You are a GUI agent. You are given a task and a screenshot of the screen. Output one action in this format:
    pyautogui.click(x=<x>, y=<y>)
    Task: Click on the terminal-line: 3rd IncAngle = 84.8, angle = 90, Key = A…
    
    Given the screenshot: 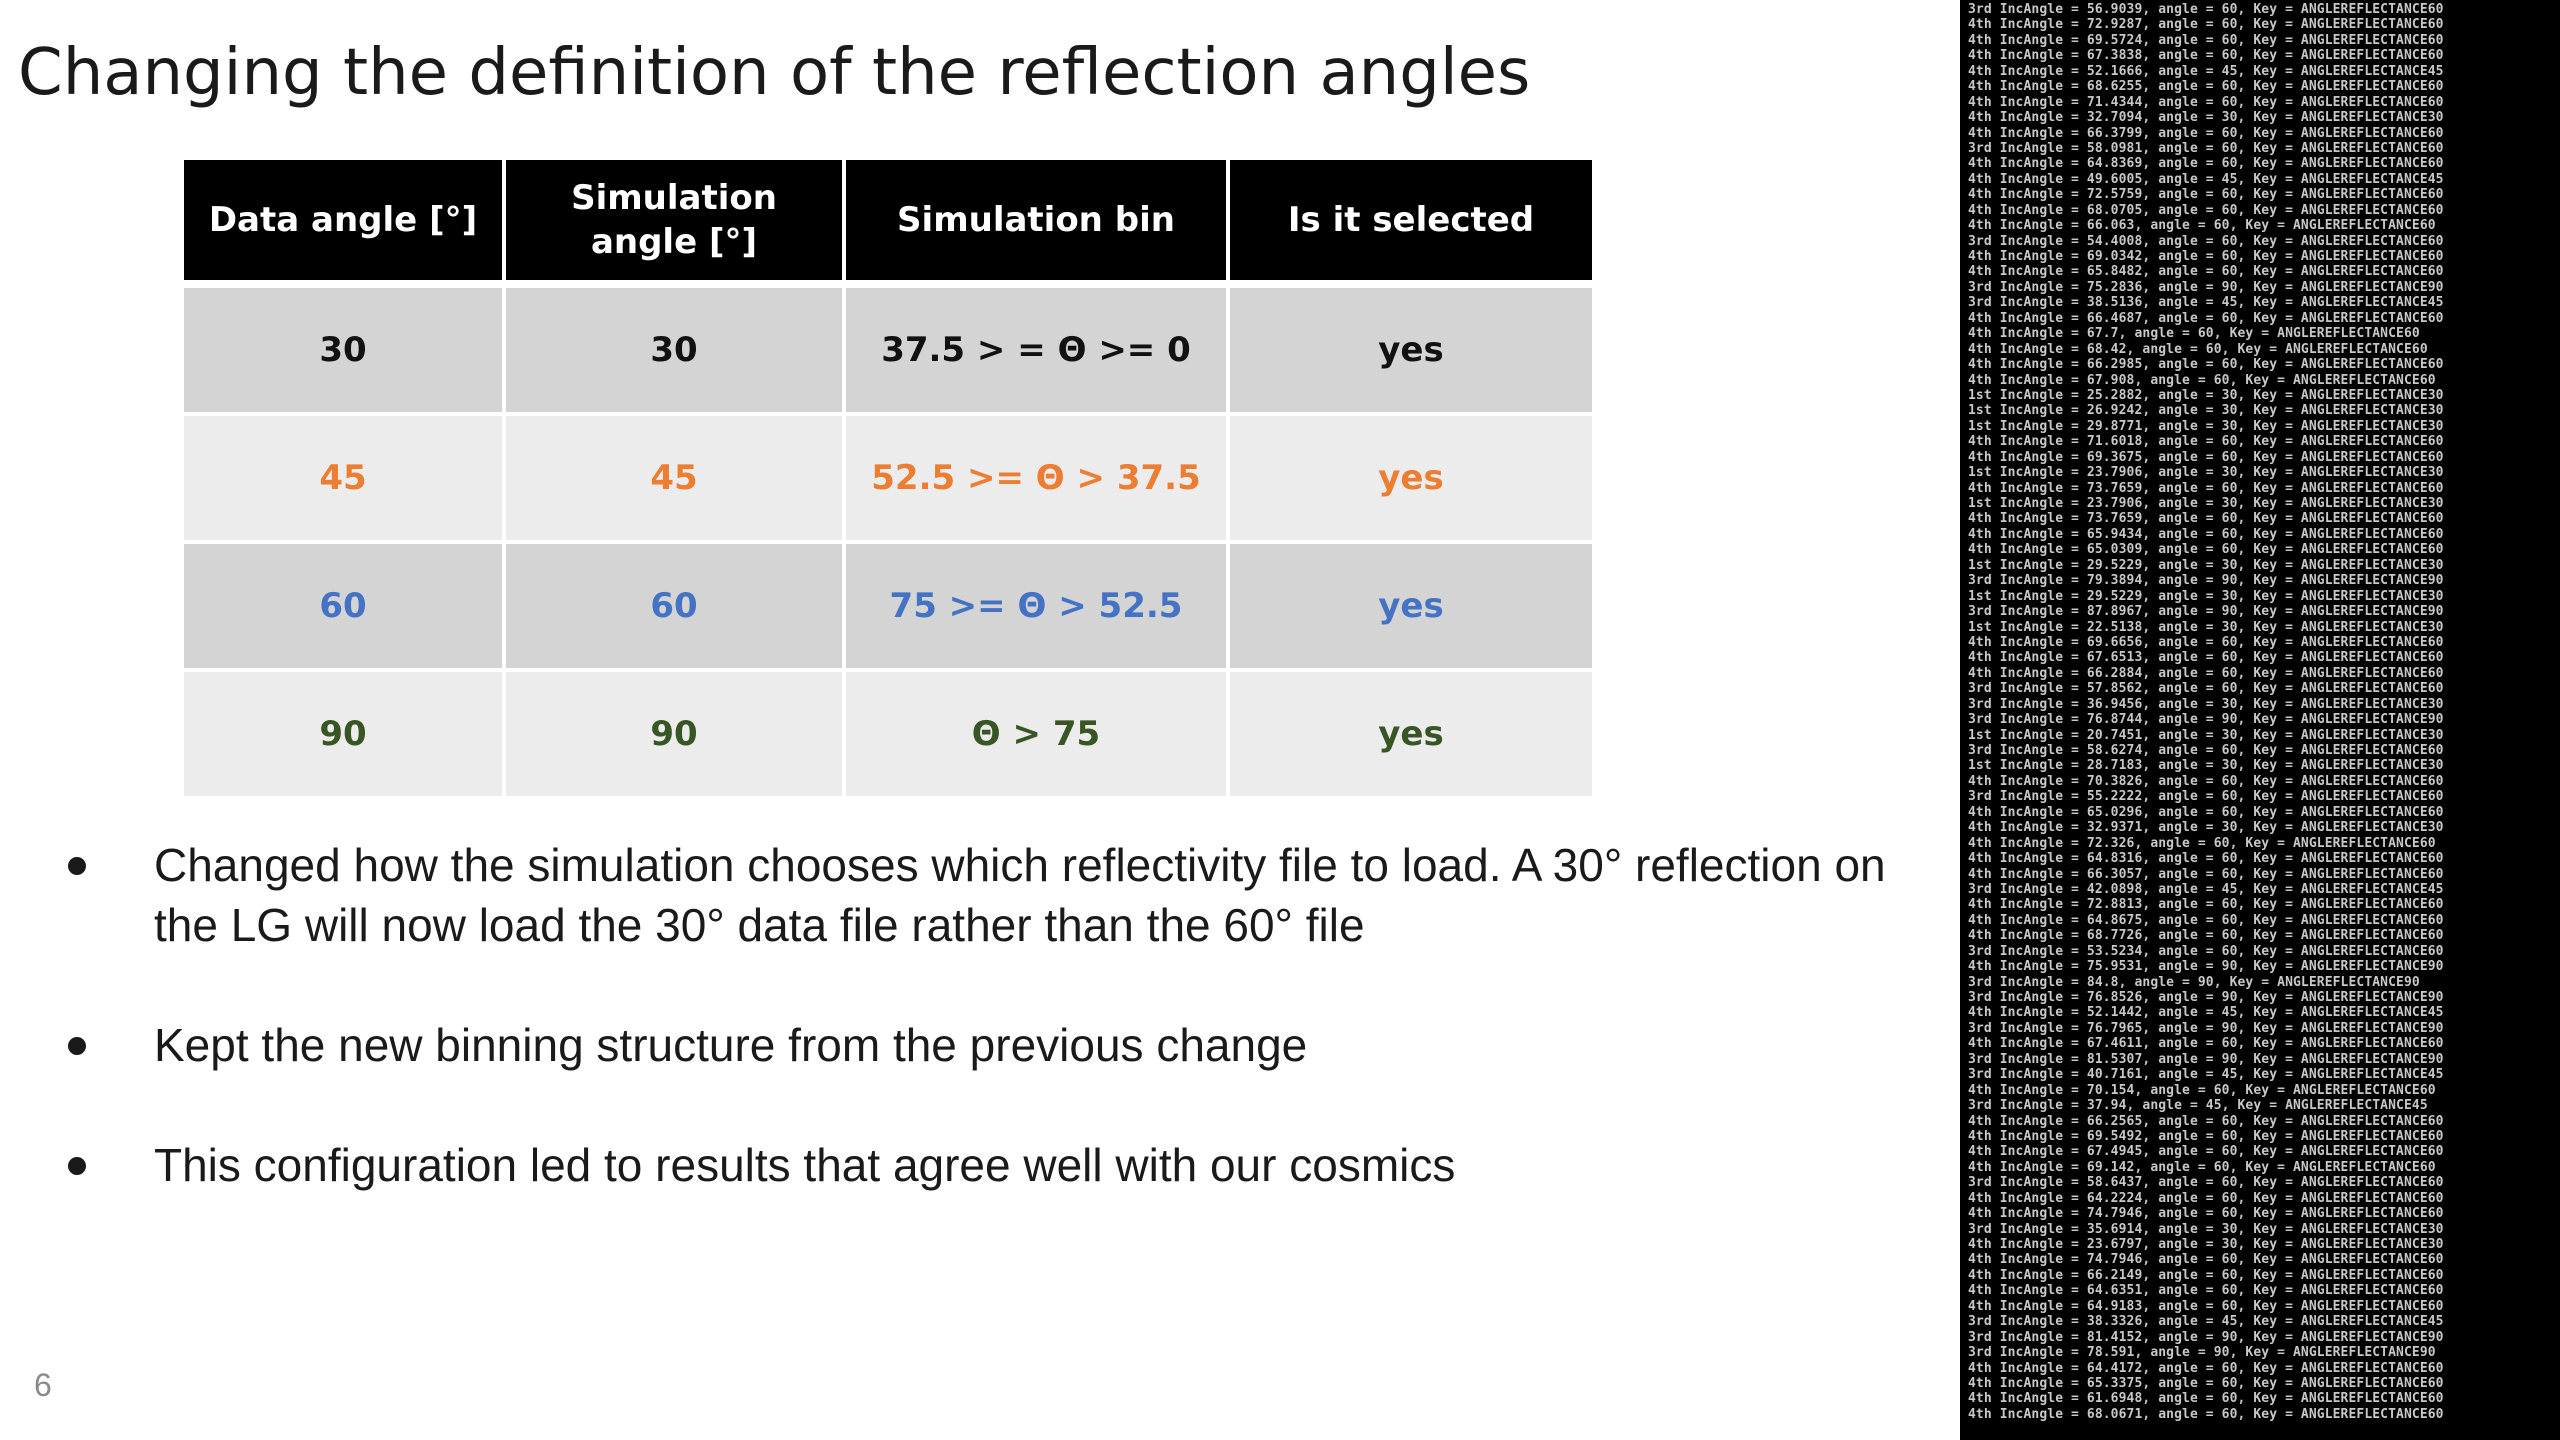 What is the action you would take?
    pyautogui.click(x=2194, y=982)
    